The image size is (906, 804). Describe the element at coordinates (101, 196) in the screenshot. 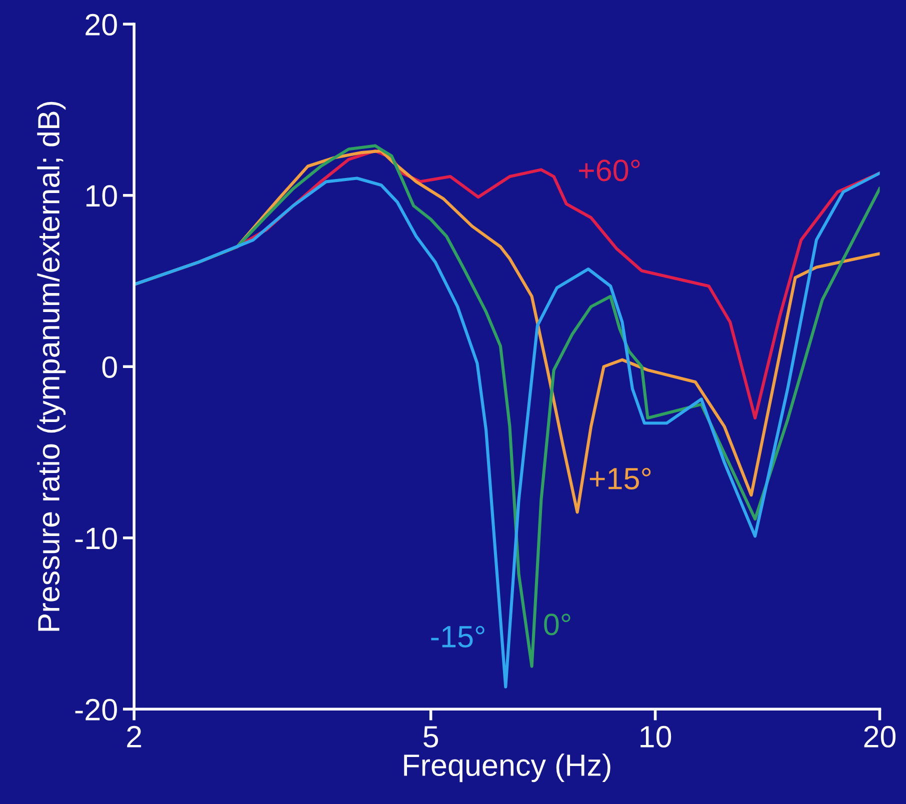

I see `y-tick-label: 10` at that location.